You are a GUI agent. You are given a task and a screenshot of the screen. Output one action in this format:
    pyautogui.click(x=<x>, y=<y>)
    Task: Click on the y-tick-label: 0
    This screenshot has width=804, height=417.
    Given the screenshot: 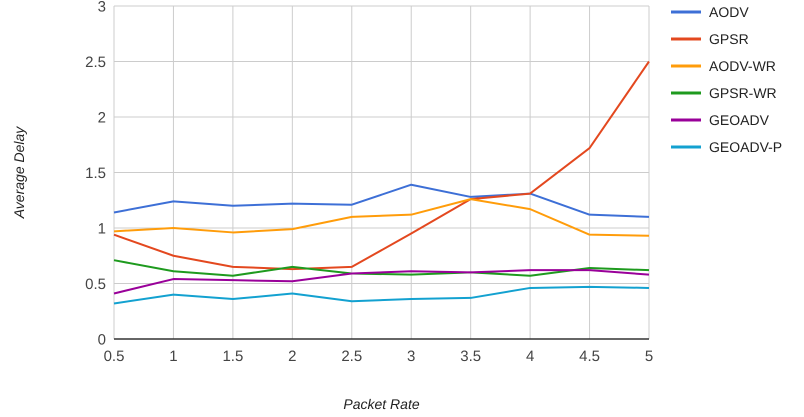 What is the action you would take?
    pyautogui.click(x=102, y=339)
    